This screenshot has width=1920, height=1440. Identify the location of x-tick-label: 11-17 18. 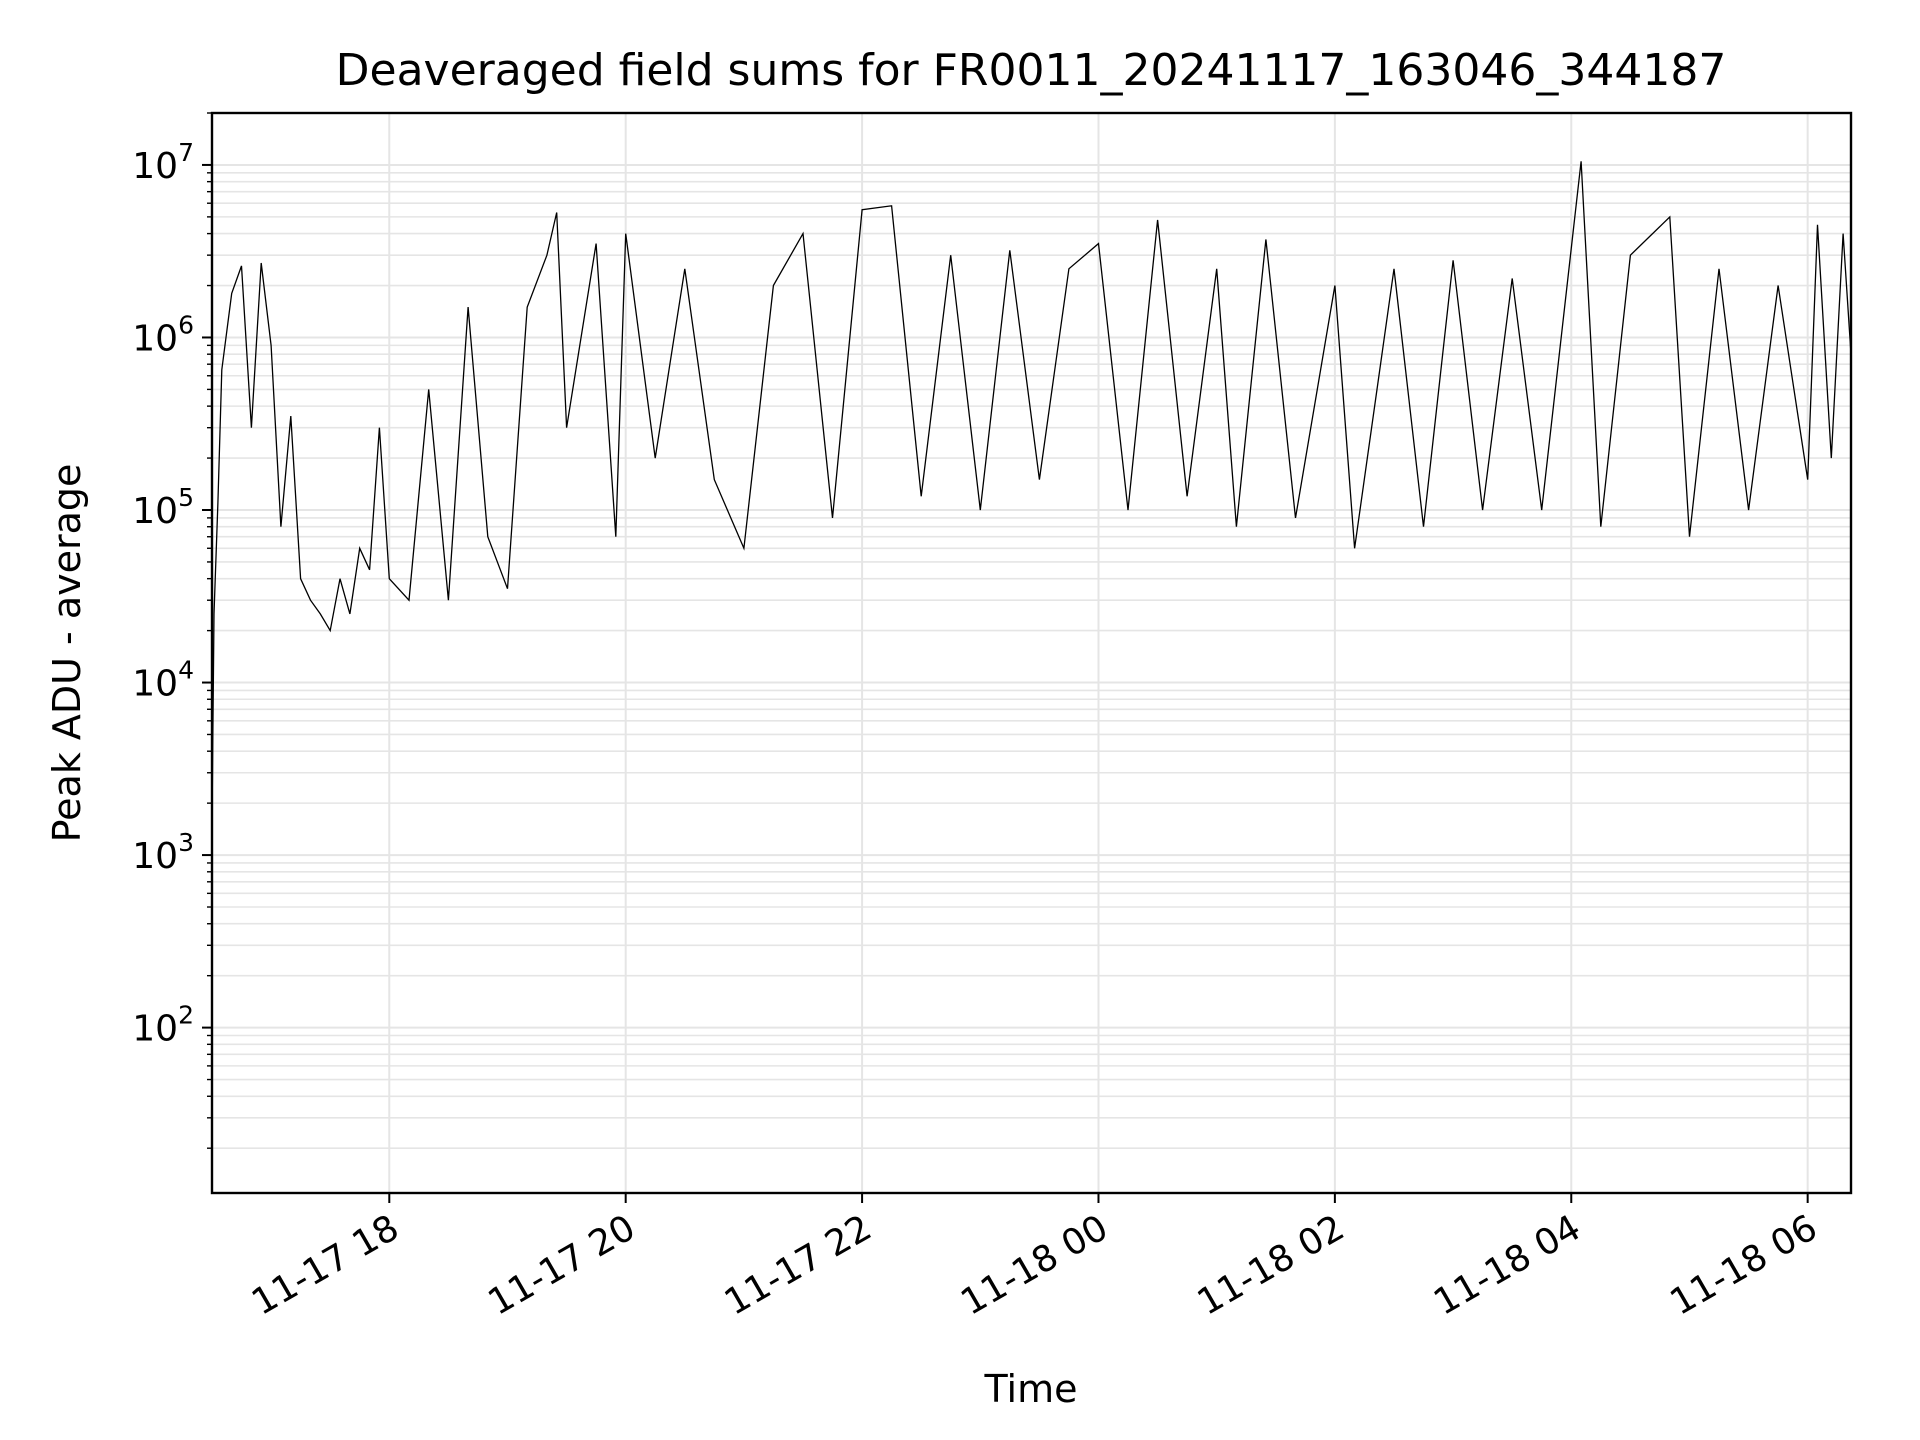
(325, 1265).